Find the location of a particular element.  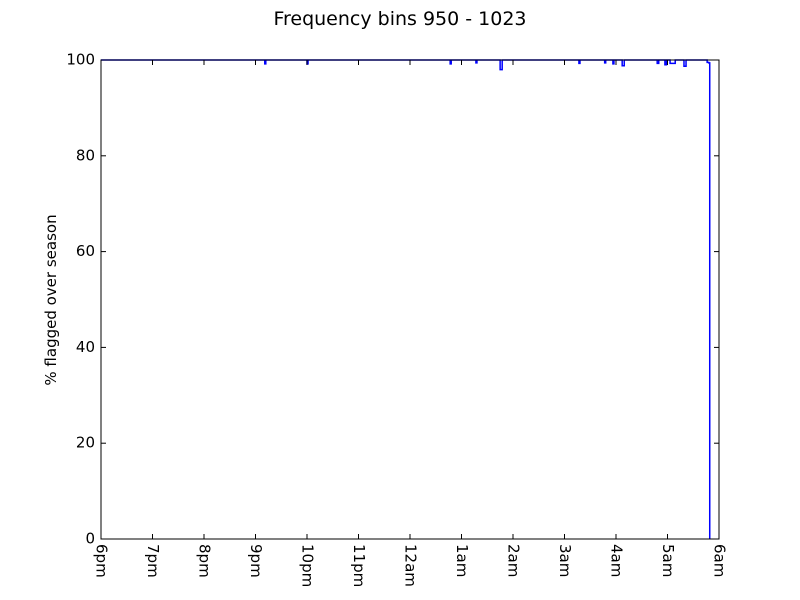

x-tick-label: 7pm is located at coordinates (153, 561).